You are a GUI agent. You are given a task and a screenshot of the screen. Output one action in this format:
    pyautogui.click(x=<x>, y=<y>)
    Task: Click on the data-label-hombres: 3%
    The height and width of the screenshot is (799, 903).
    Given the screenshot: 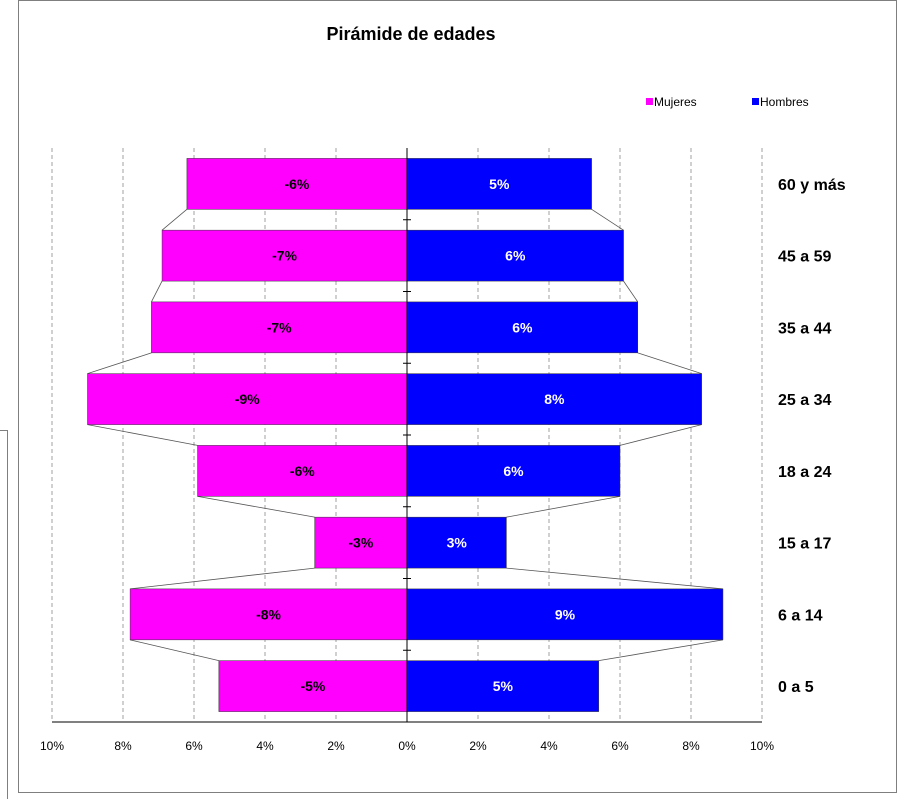 What is the action you would take?
    pyautogui.click(x=457, y=543)
    